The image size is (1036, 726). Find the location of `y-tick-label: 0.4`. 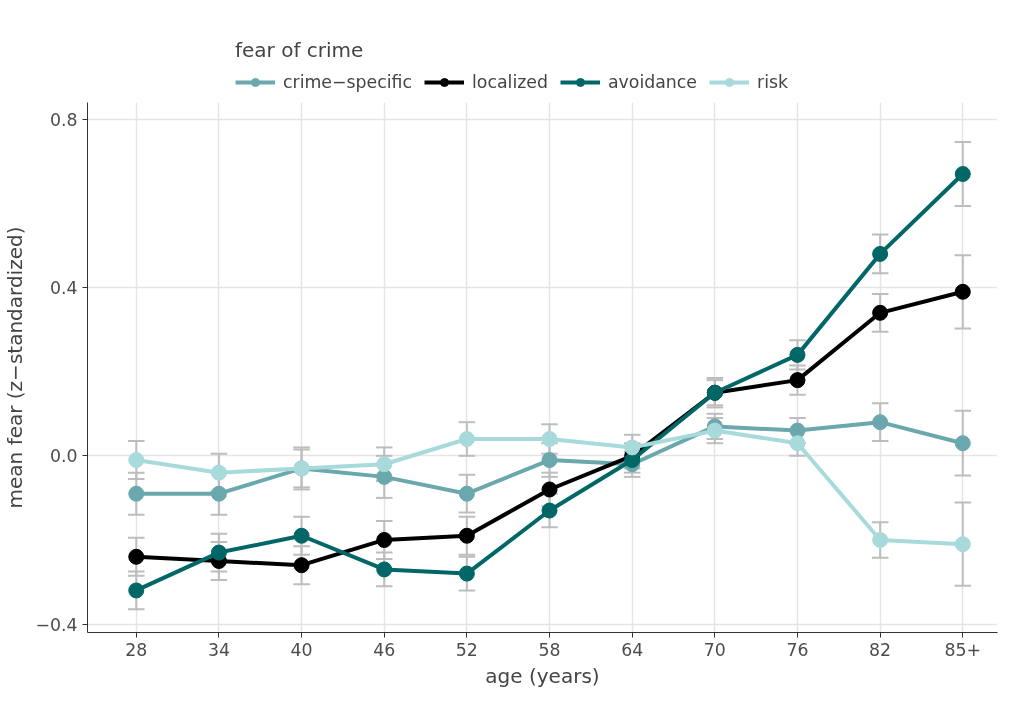

y-tick-label: 0.4 is located at coordinates (63, 288).